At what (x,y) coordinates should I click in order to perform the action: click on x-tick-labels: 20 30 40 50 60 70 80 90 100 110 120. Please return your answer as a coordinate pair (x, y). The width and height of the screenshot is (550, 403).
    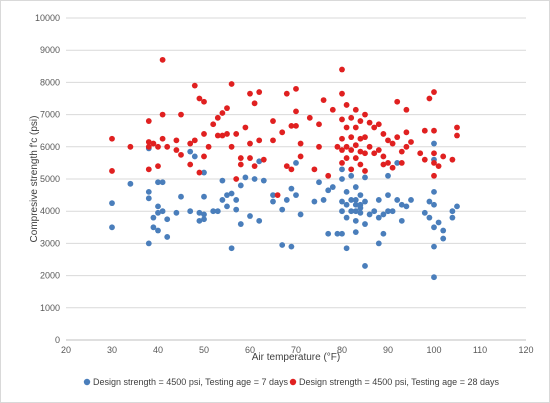
    Looking at the image, I should click on (297, 350).